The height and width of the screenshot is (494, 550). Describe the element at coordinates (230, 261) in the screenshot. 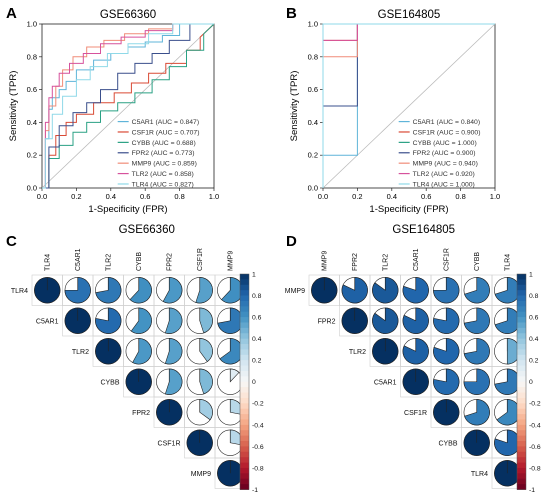

I see `column-label-mmp9: MMP9` at that location.